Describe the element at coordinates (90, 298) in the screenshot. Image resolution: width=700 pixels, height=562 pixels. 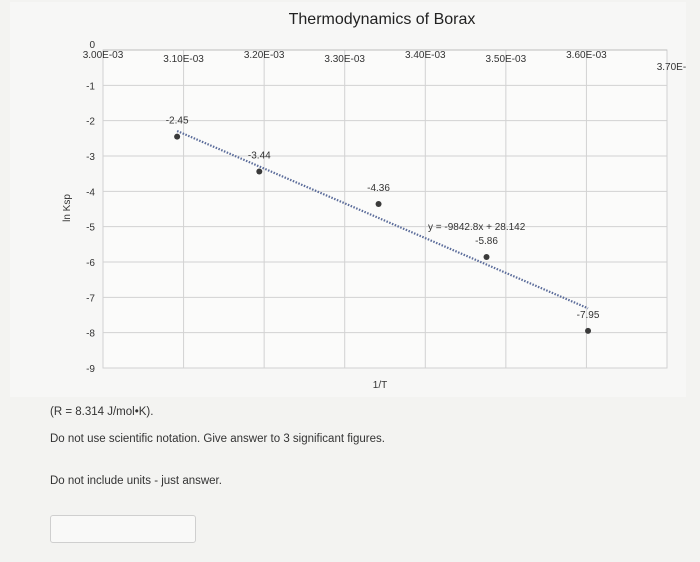
I see `y-tick-label: -7` at that location.